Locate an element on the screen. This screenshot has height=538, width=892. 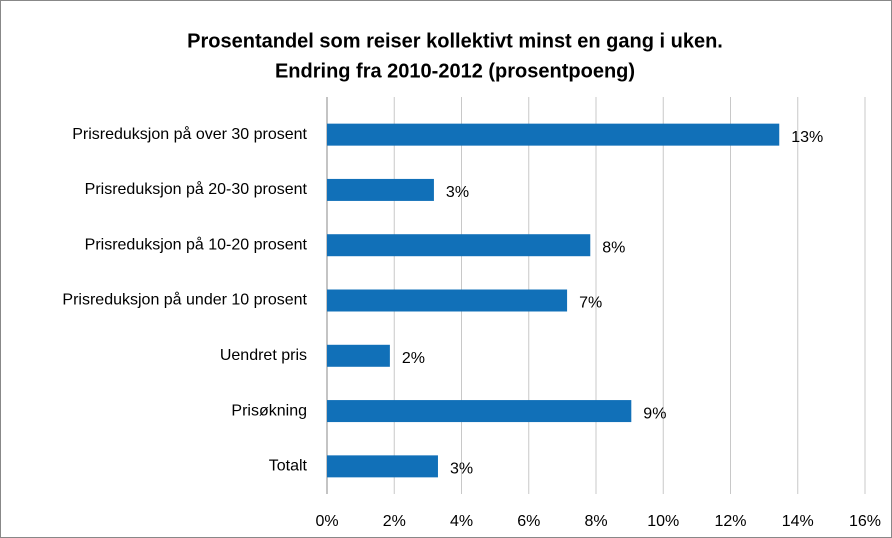
x-tick-label: 8% is located at coordinates (595, 521).